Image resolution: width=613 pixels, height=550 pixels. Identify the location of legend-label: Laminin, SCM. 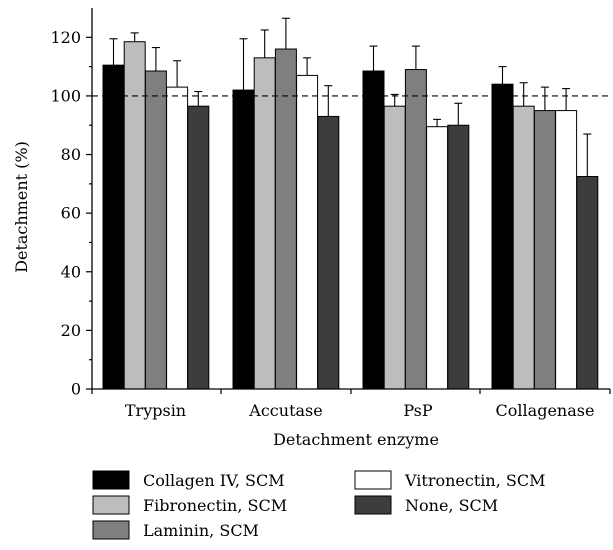
(201, 530).